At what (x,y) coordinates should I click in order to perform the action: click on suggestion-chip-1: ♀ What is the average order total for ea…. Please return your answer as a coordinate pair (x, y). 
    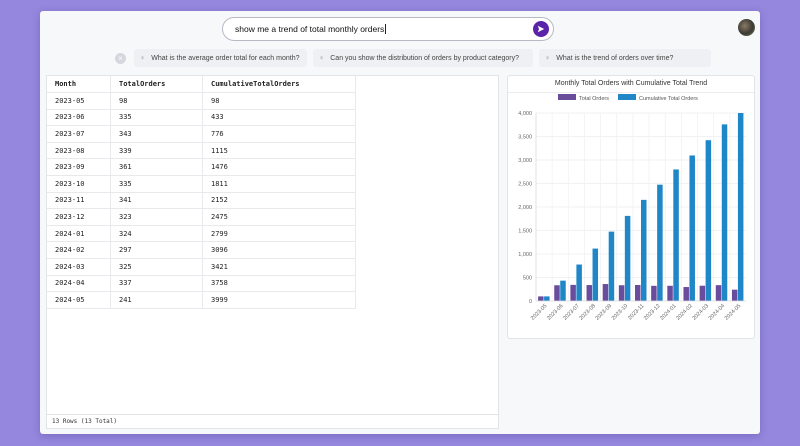
    Looking at the image, I should click on (220, 58).